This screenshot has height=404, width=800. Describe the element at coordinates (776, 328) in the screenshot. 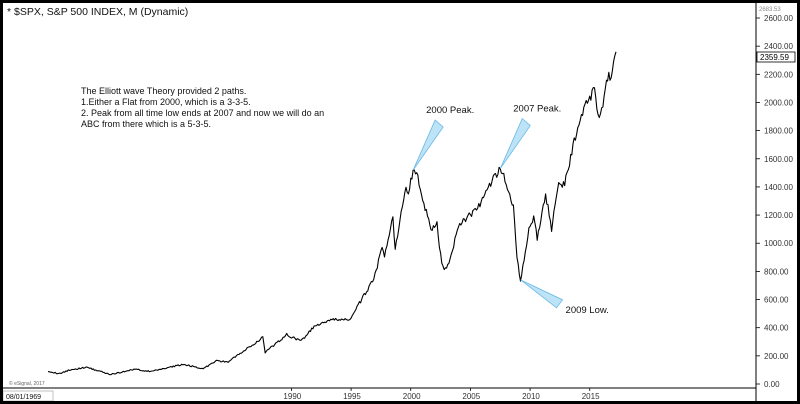

I see `y-tick-label: 400.00` at that location.